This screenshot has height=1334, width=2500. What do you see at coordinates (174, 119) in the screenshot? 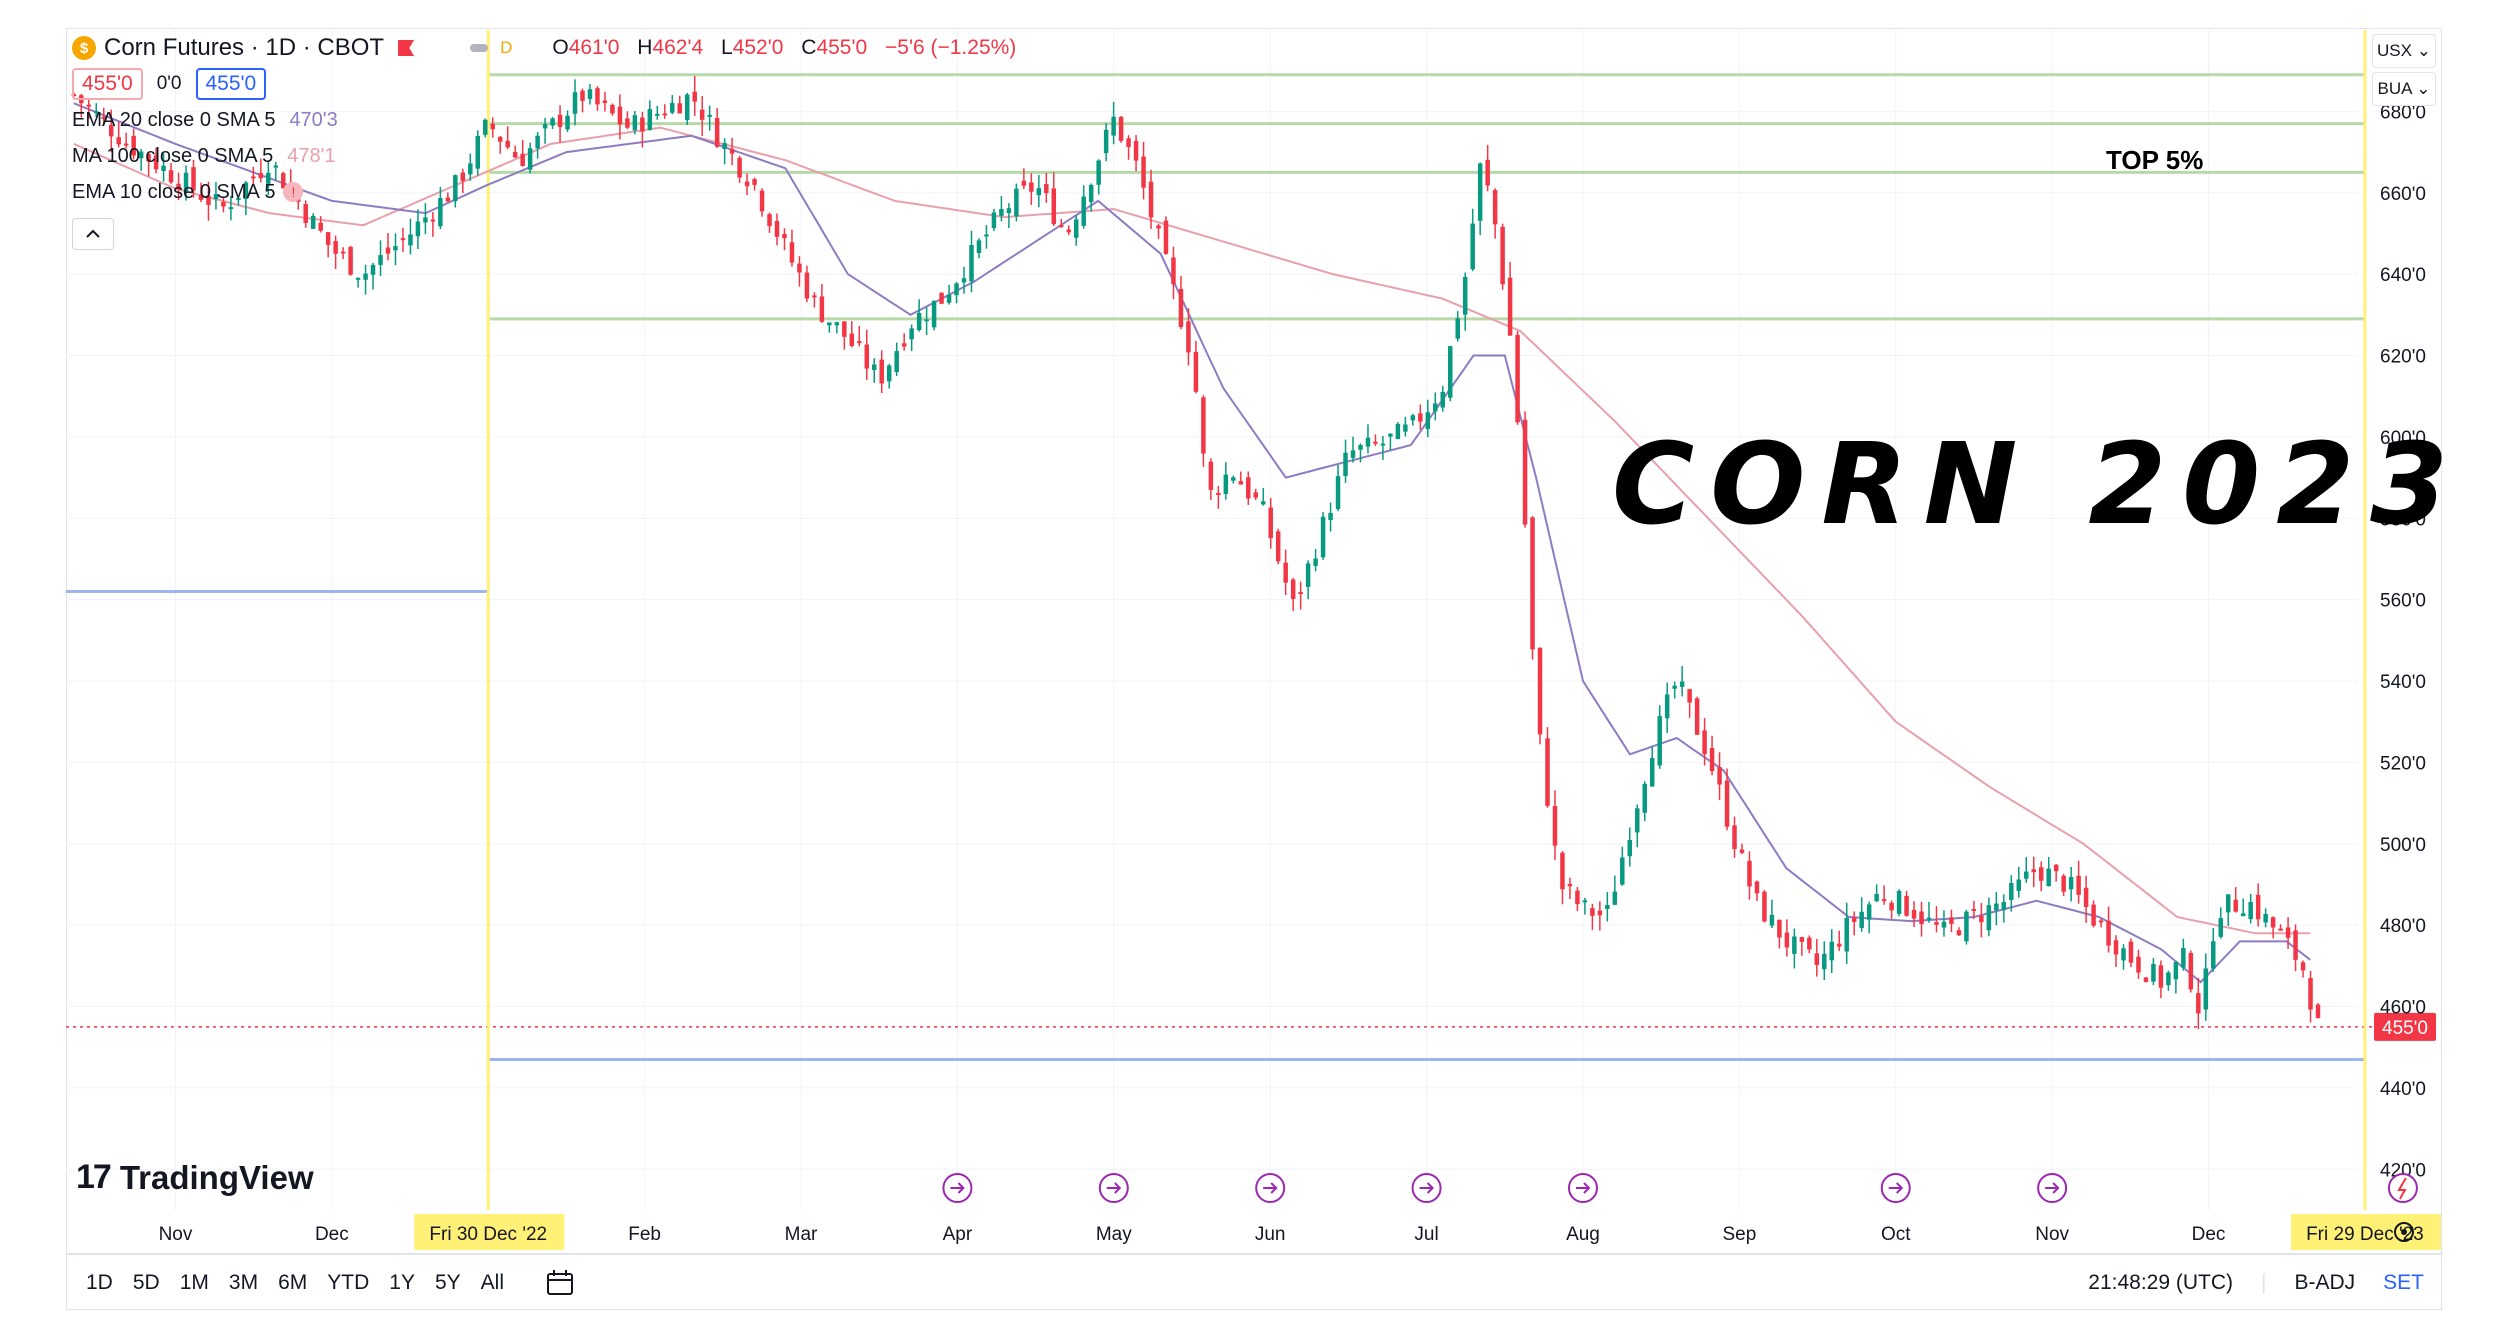
I see `indicator-label: EMA 20 close 0 SMA 5` at bounding box center [174, 119].